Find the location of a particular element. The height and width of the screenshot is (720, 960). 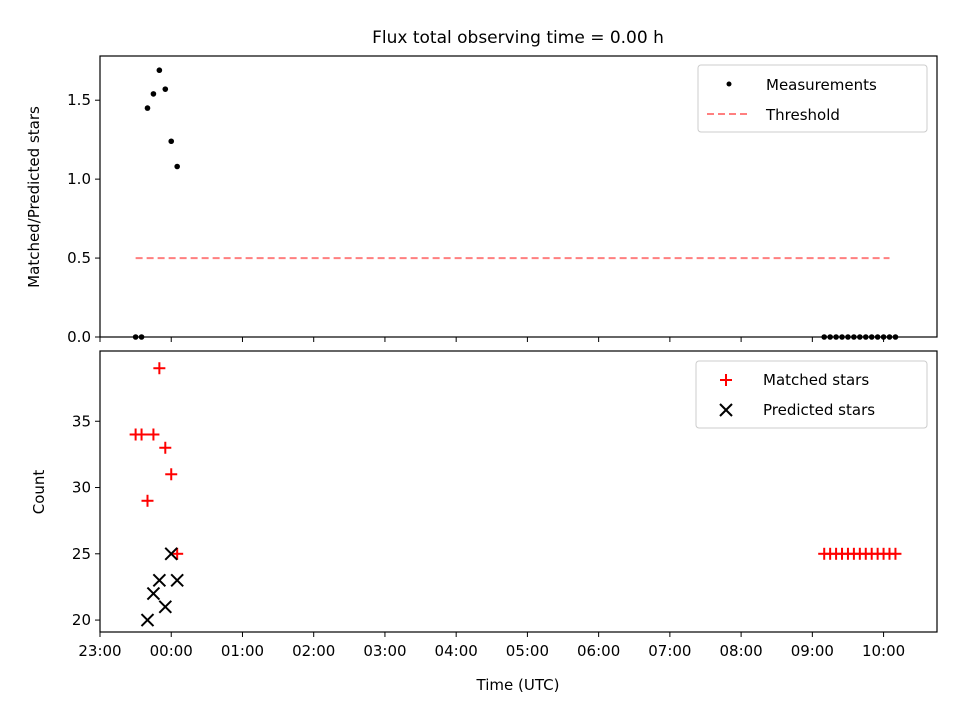

top-y-tick-label: 0.5 is located at coordinates (79, 258).